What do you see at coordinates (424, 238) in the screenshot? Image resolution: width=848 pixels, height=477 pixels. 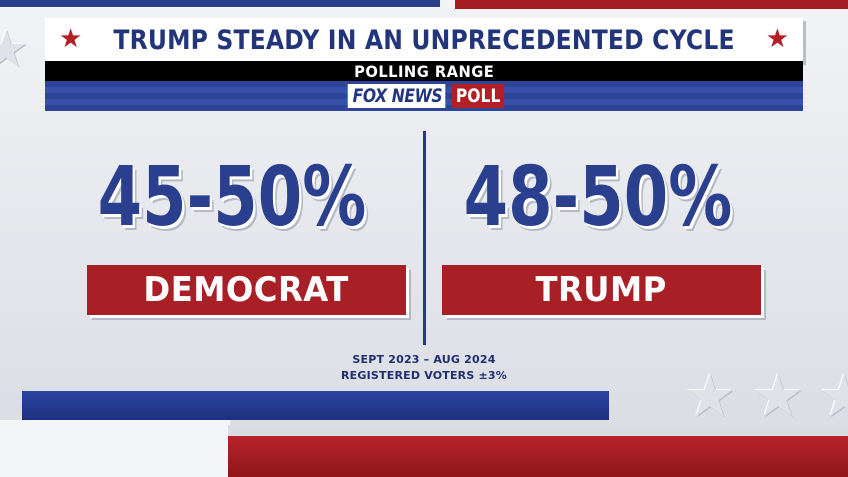 I see `center-divider` at bounding box center [424, 238].